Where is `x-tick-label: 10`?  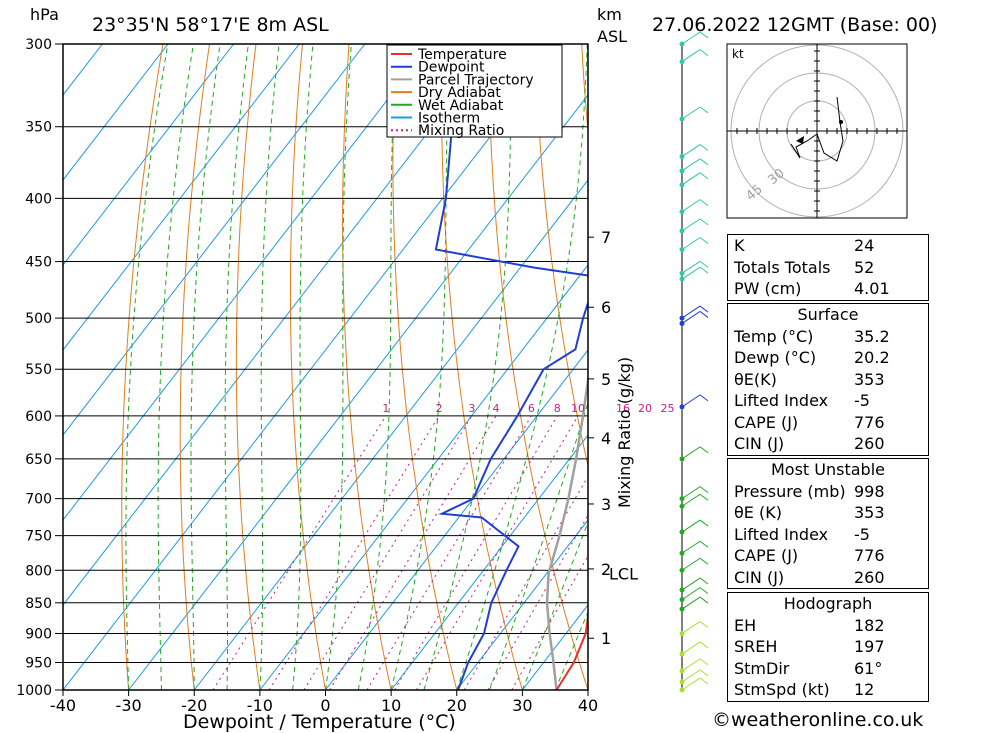
x-tick-label: 10 is located at coordinates (391, 705).